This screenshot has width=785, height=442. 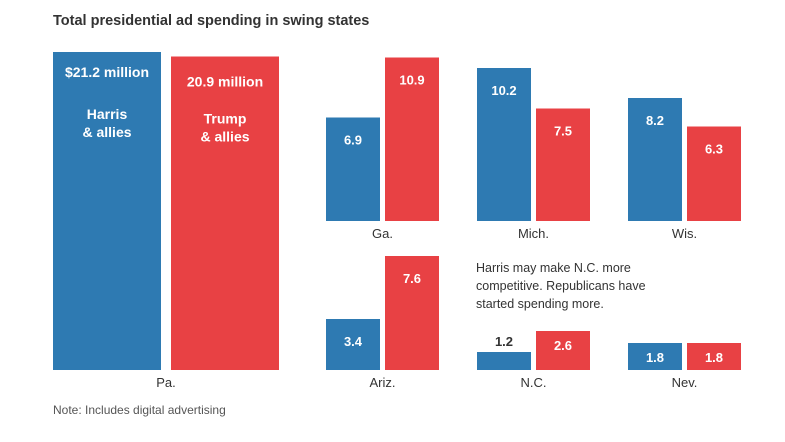 What do you see at coordinates (412, 139) in the screenshot?
I see `bar-trump-ga` at bounding box center [412, 139].